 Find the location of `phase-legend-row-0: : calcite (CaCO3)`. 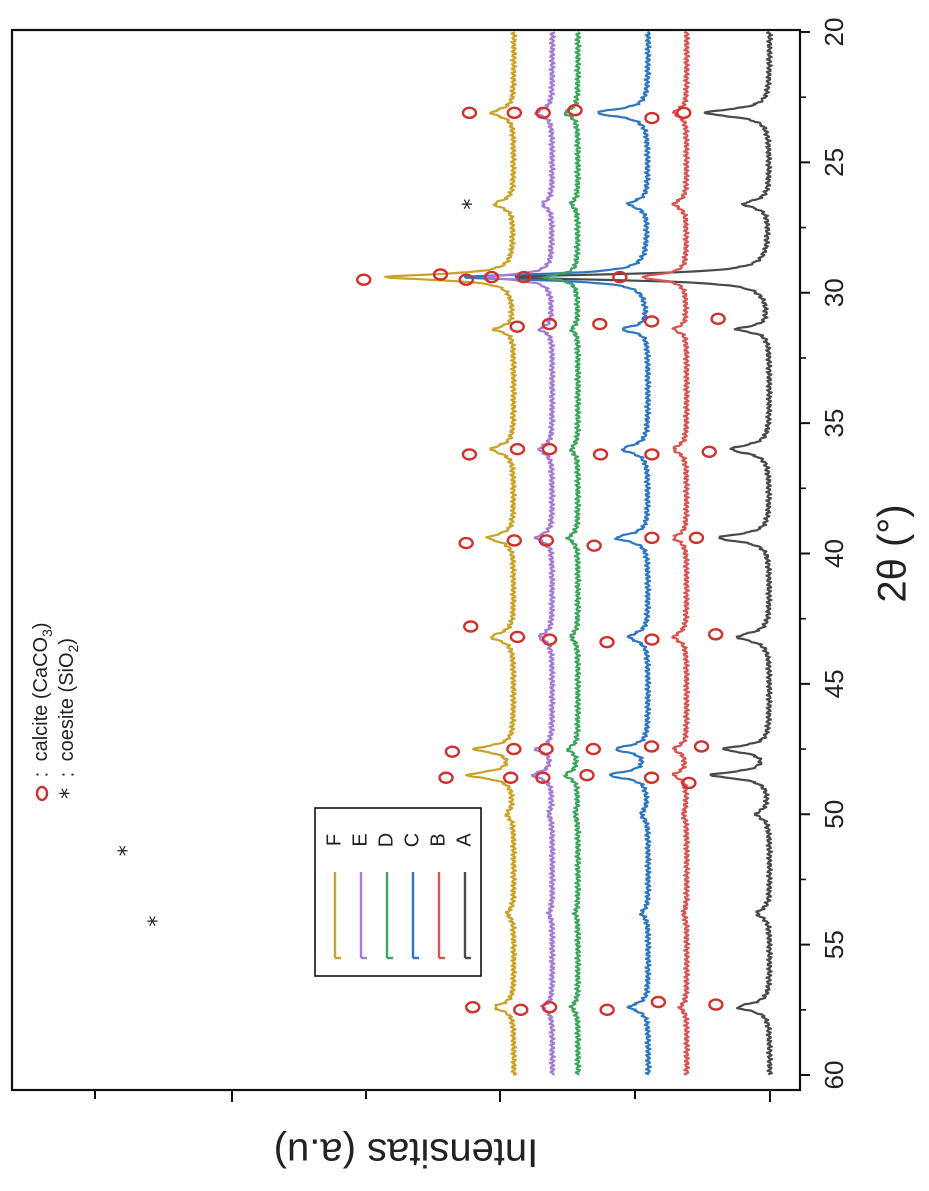

phase-legend-row-0: : calcite (CaCO3) is located at coordinates (42, 712).